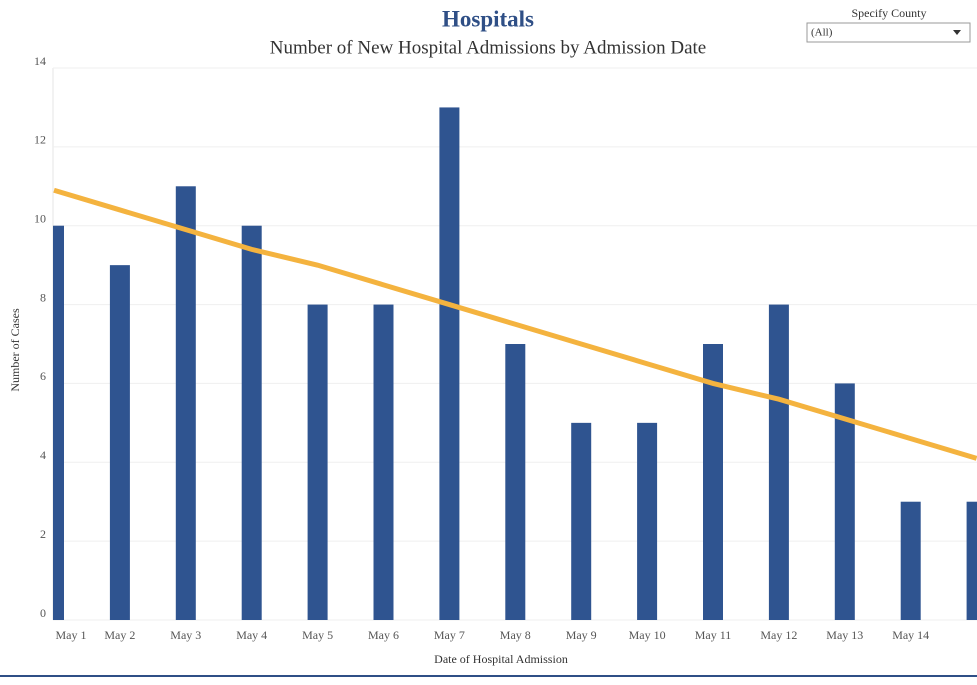 The image size is (977, 685). I want to click on y-tick-label: 0, so click(43, 613).